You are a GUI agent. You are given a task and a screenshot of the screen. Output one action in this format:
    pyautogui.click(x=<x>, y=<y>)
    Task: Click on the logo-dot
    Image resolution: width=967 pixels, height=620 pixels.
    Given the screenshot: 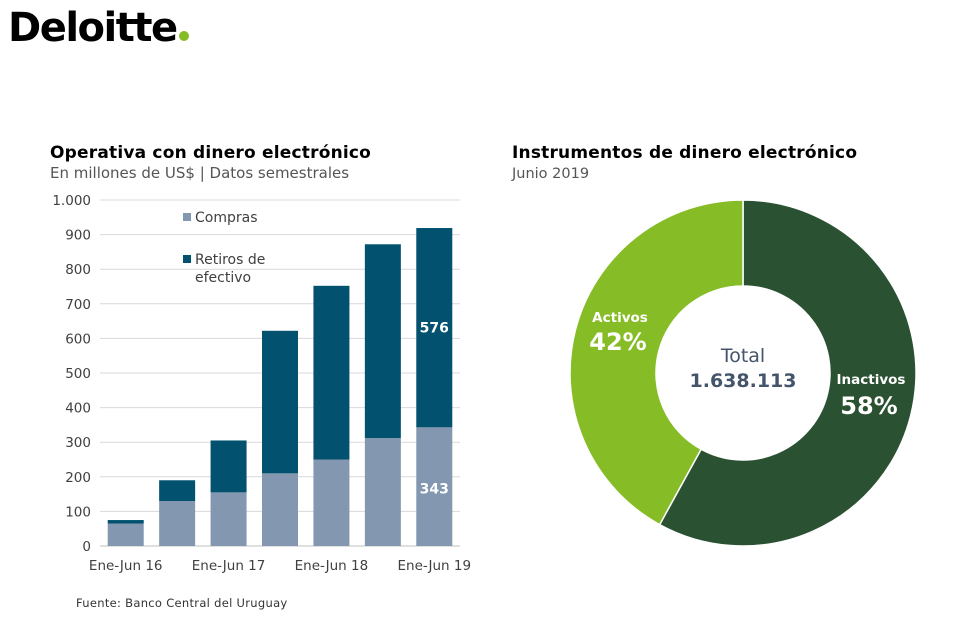 What is the action you would take?
    pyautogui.click(x=183, y=36)
    